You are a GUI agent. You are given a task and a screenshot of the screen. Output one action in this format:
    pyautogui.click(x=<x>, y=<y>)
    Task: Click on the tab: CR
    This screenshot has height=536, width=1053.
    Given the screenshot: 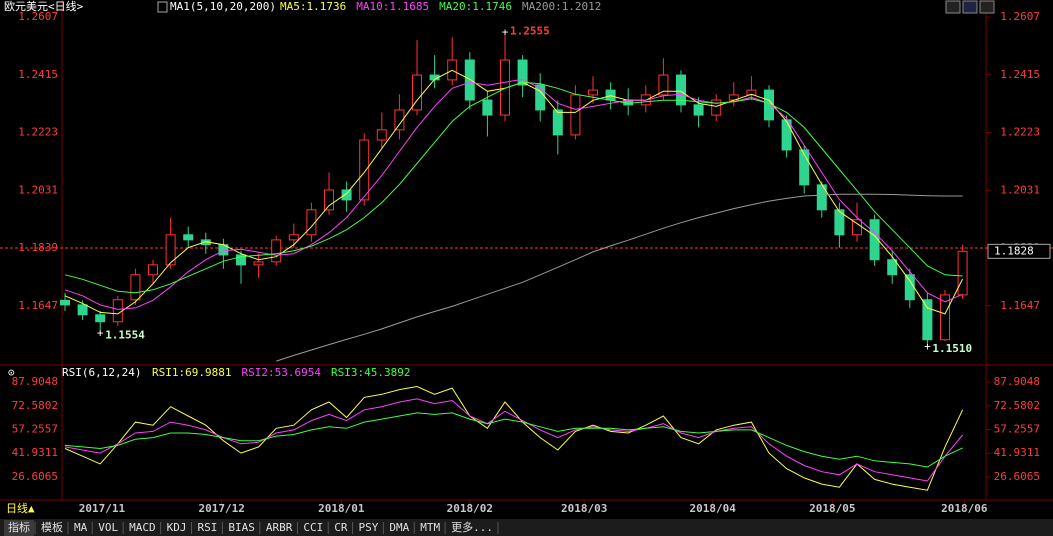 What is the action you would take?
    pyautogui.click(x=341, y=528)
    